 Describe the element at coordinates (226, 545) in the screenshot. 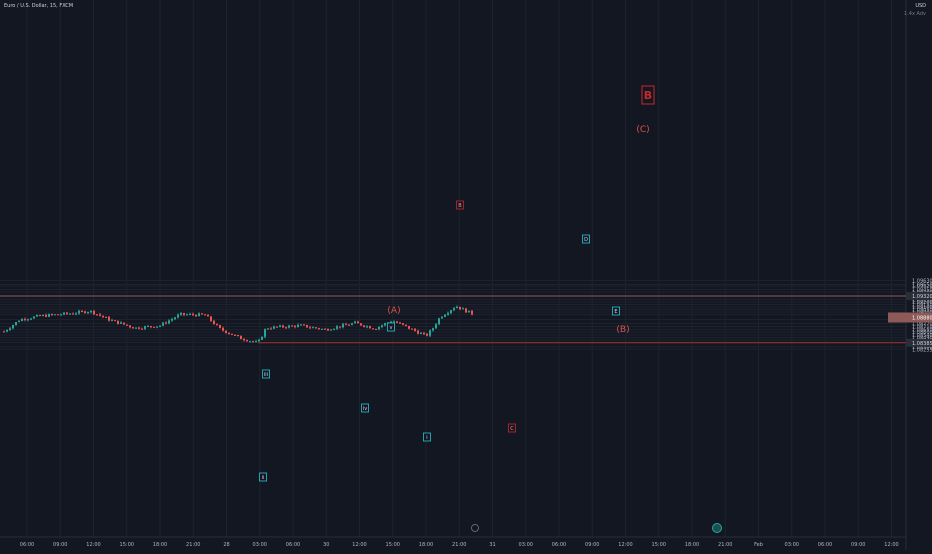

I see `time-tick-label: 28` at that location.